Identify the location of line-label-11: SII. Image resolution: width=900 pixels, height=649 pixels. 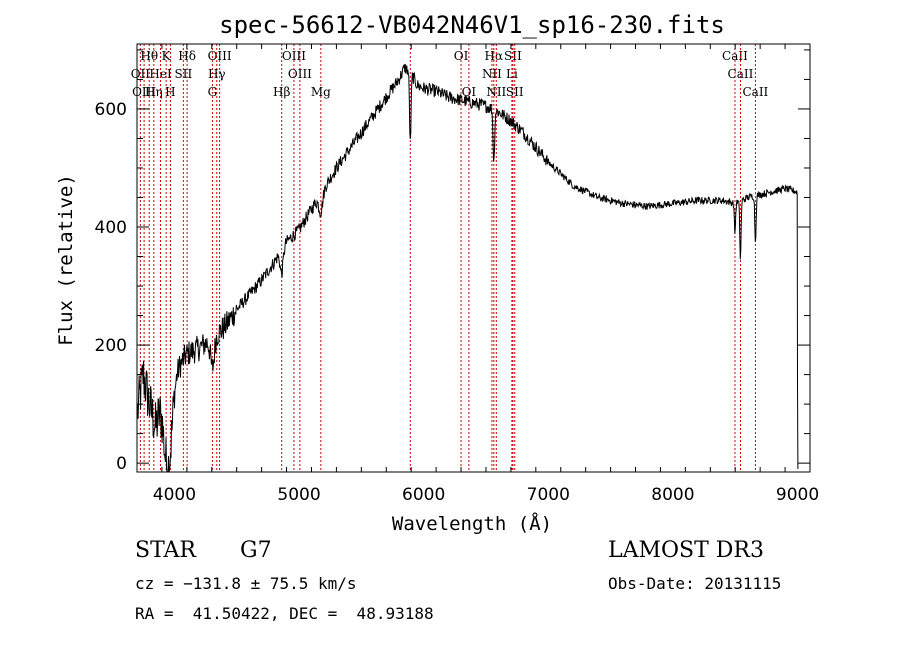
(184, 74).